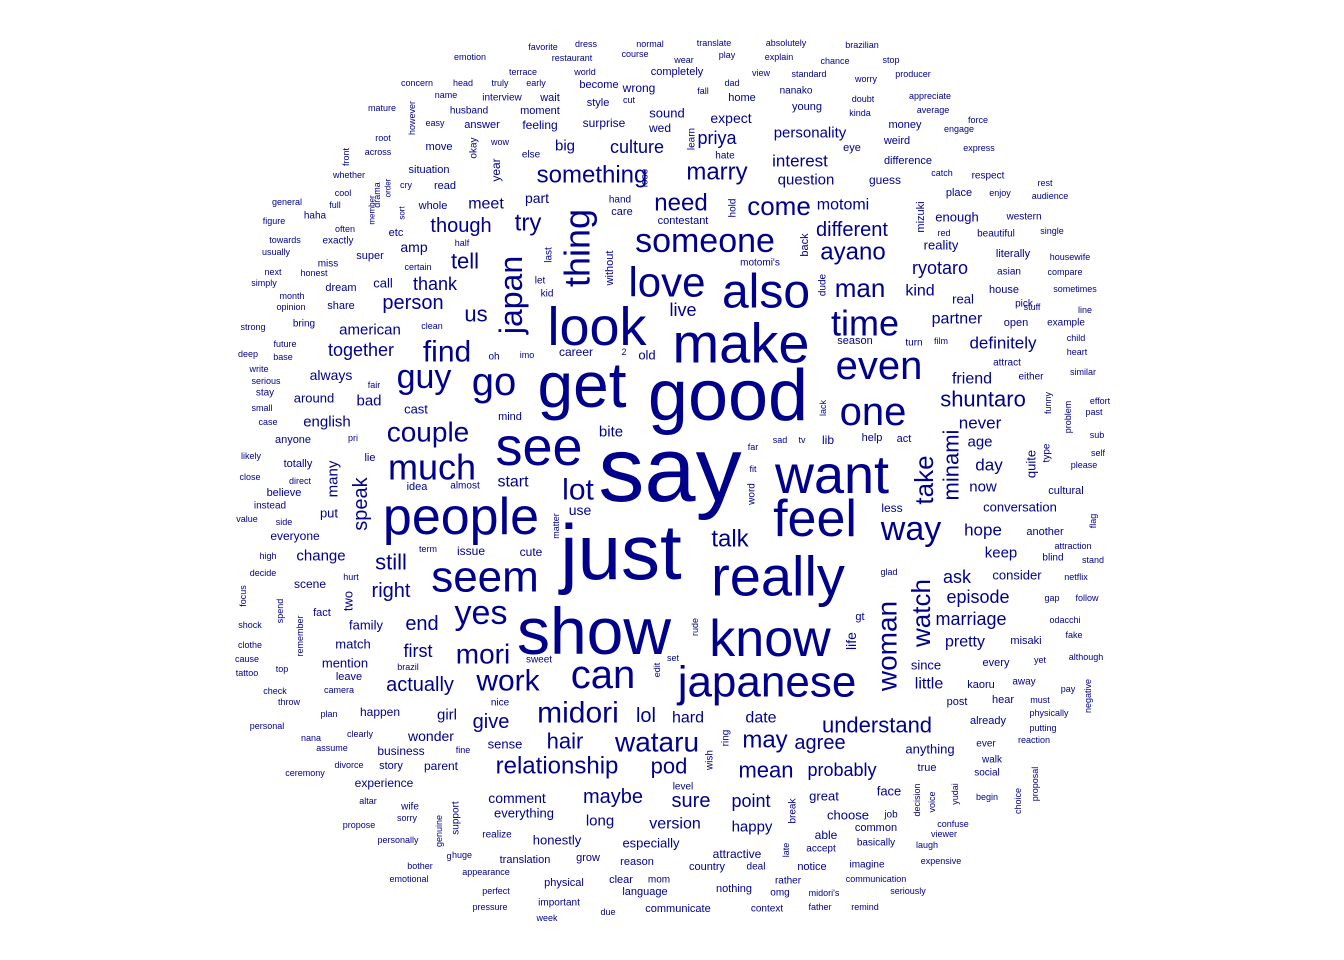 The width and height of the screenshot is (1344, 960). I want to click on word-pressure: pressure, so click(489, 907).